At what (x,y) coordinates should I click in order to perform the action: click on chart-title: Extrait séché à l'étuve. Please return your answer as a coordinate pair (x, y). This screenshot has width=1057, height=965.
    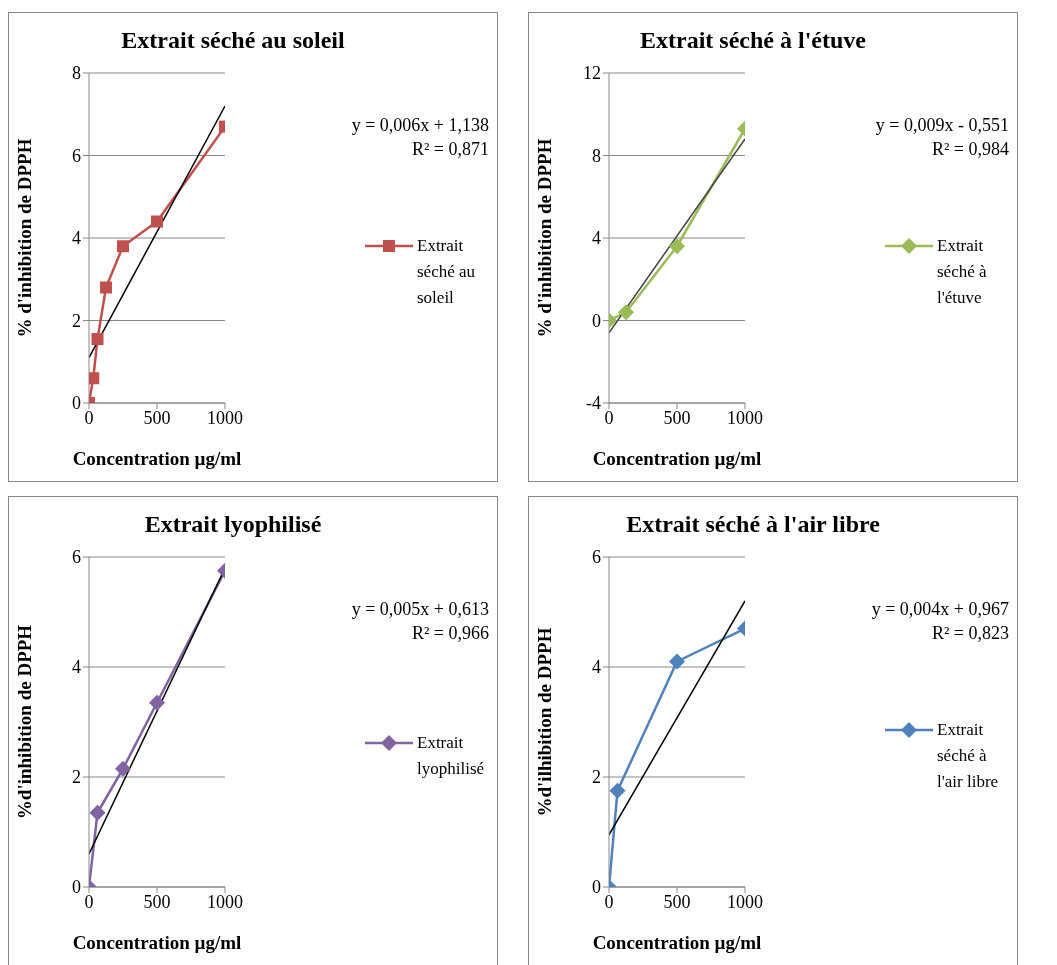
    Looking at the image, I should click on (753, 40).